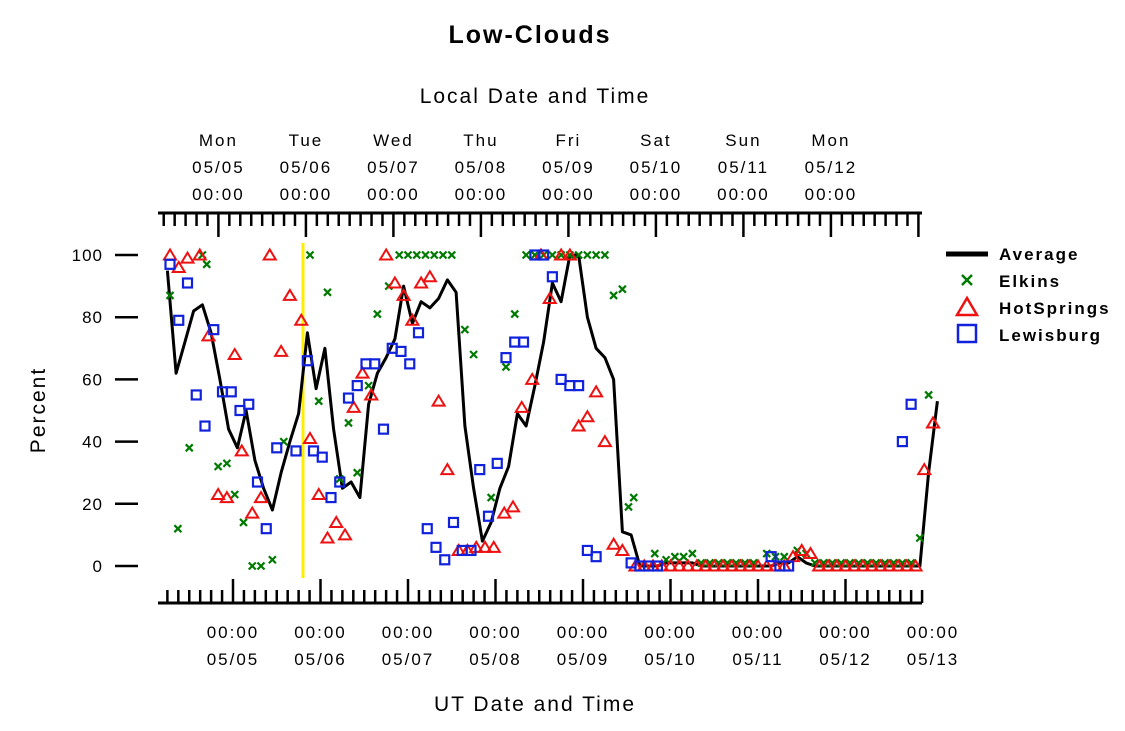  What do you see at coordinates (967, 333) in the screenshot?
I see `legend-swatch-square` at bounding box center [967, 333].